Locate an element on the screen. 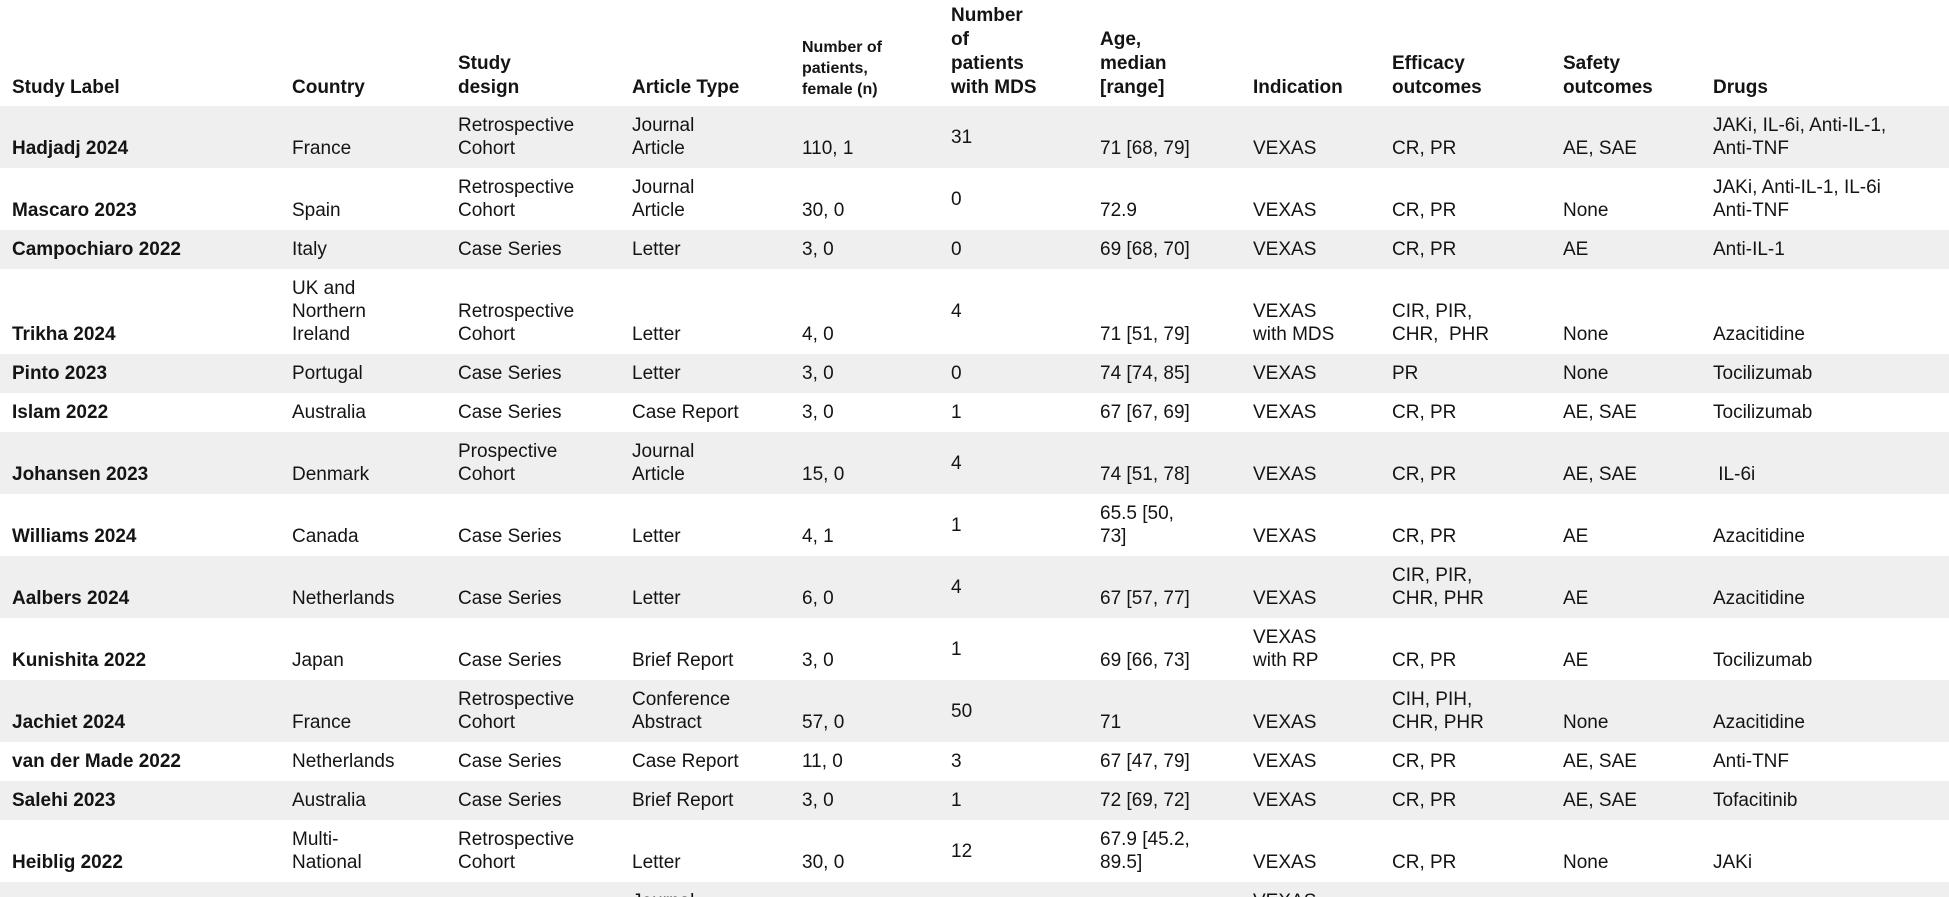  column-header-study-design: Study design is located at coordinates (545, 53).